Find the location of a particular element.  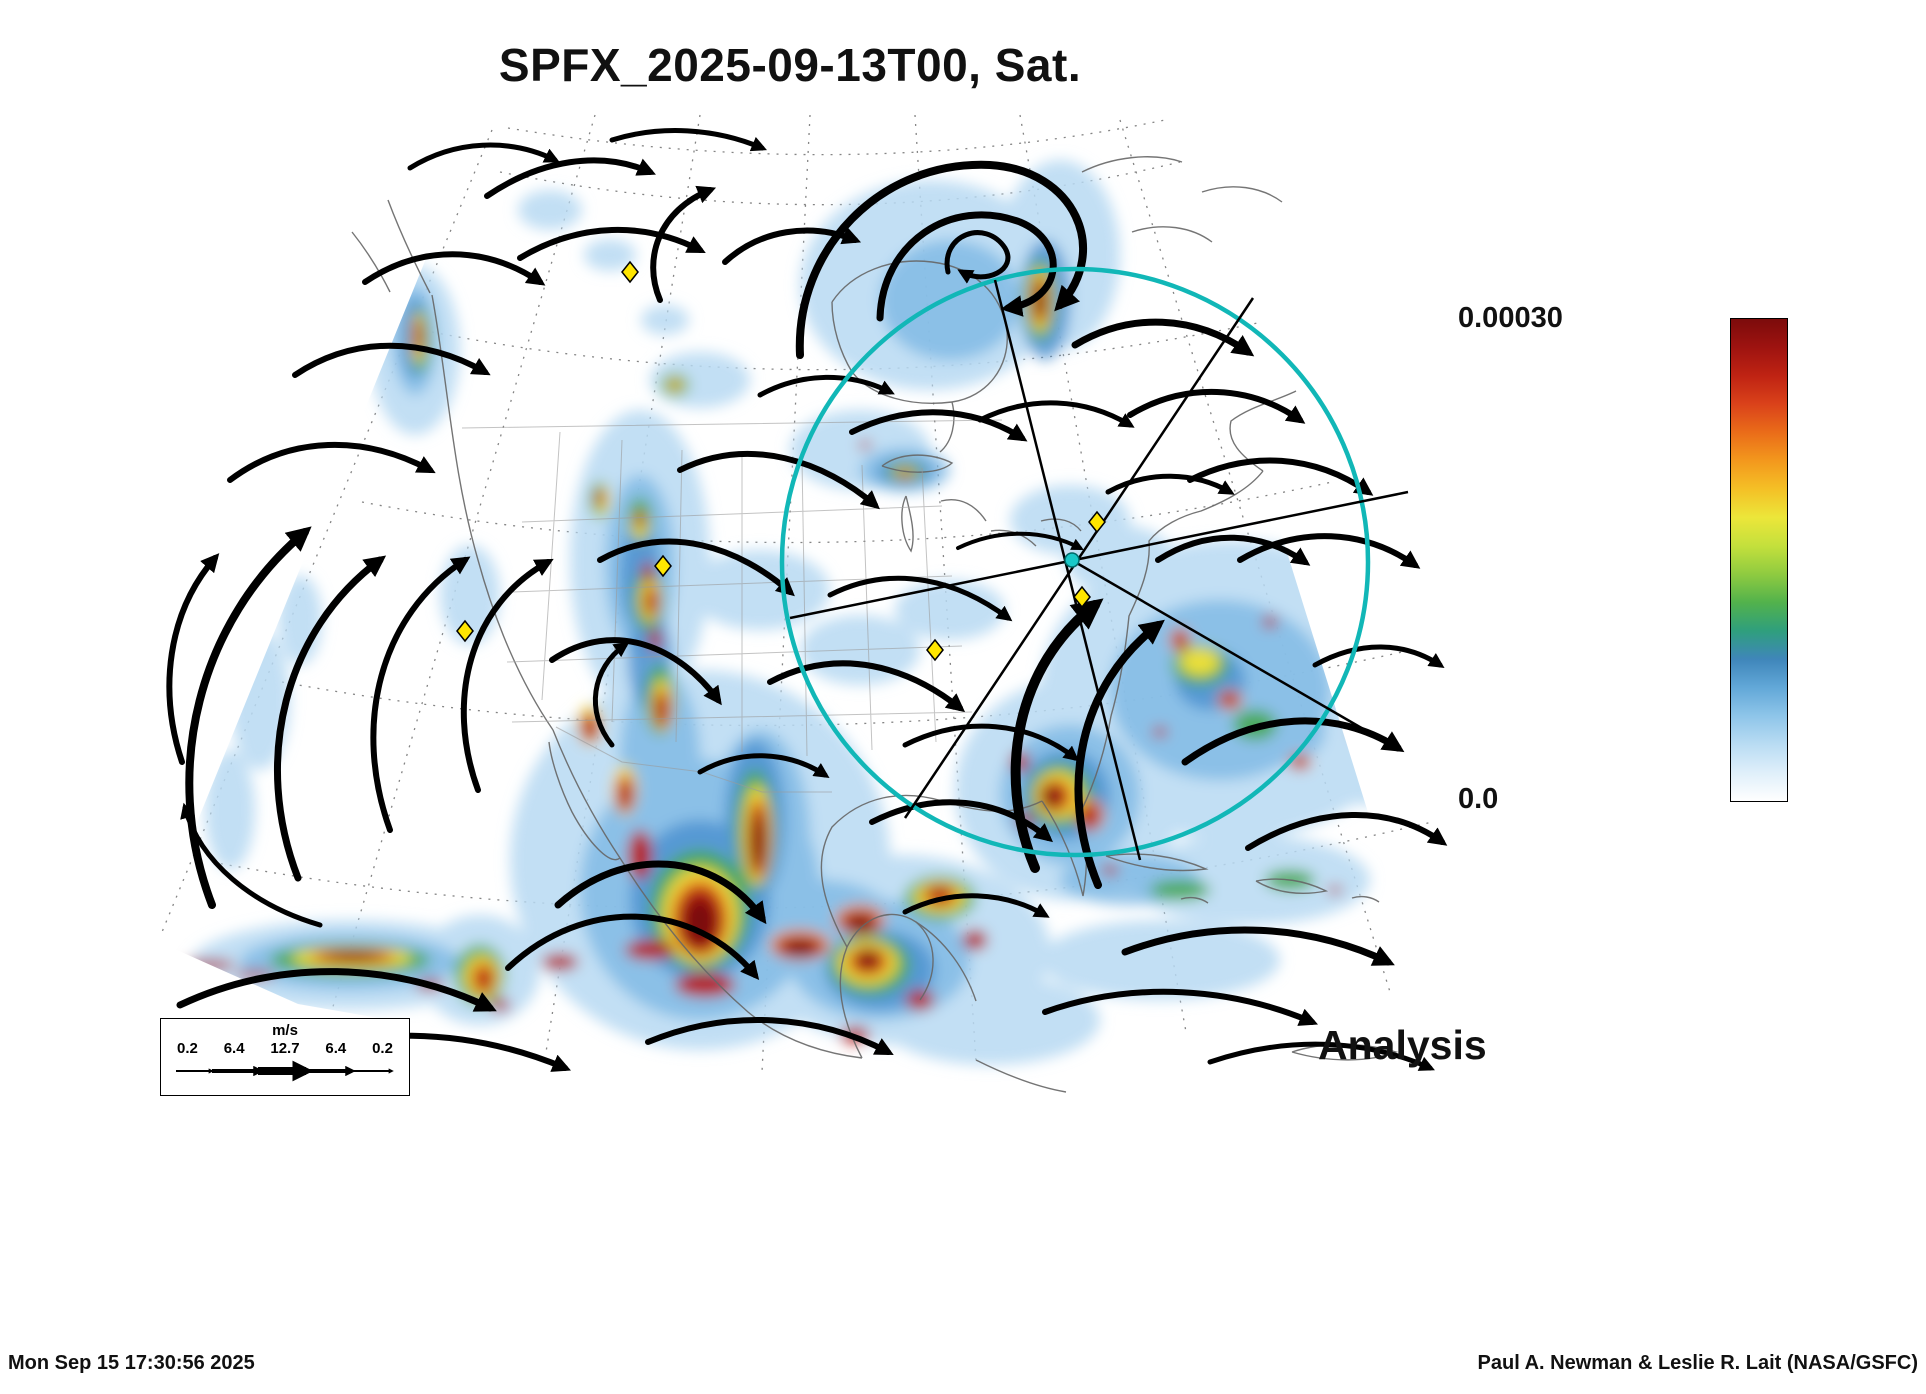

cross-lines is located at coordinates (1099, 570).